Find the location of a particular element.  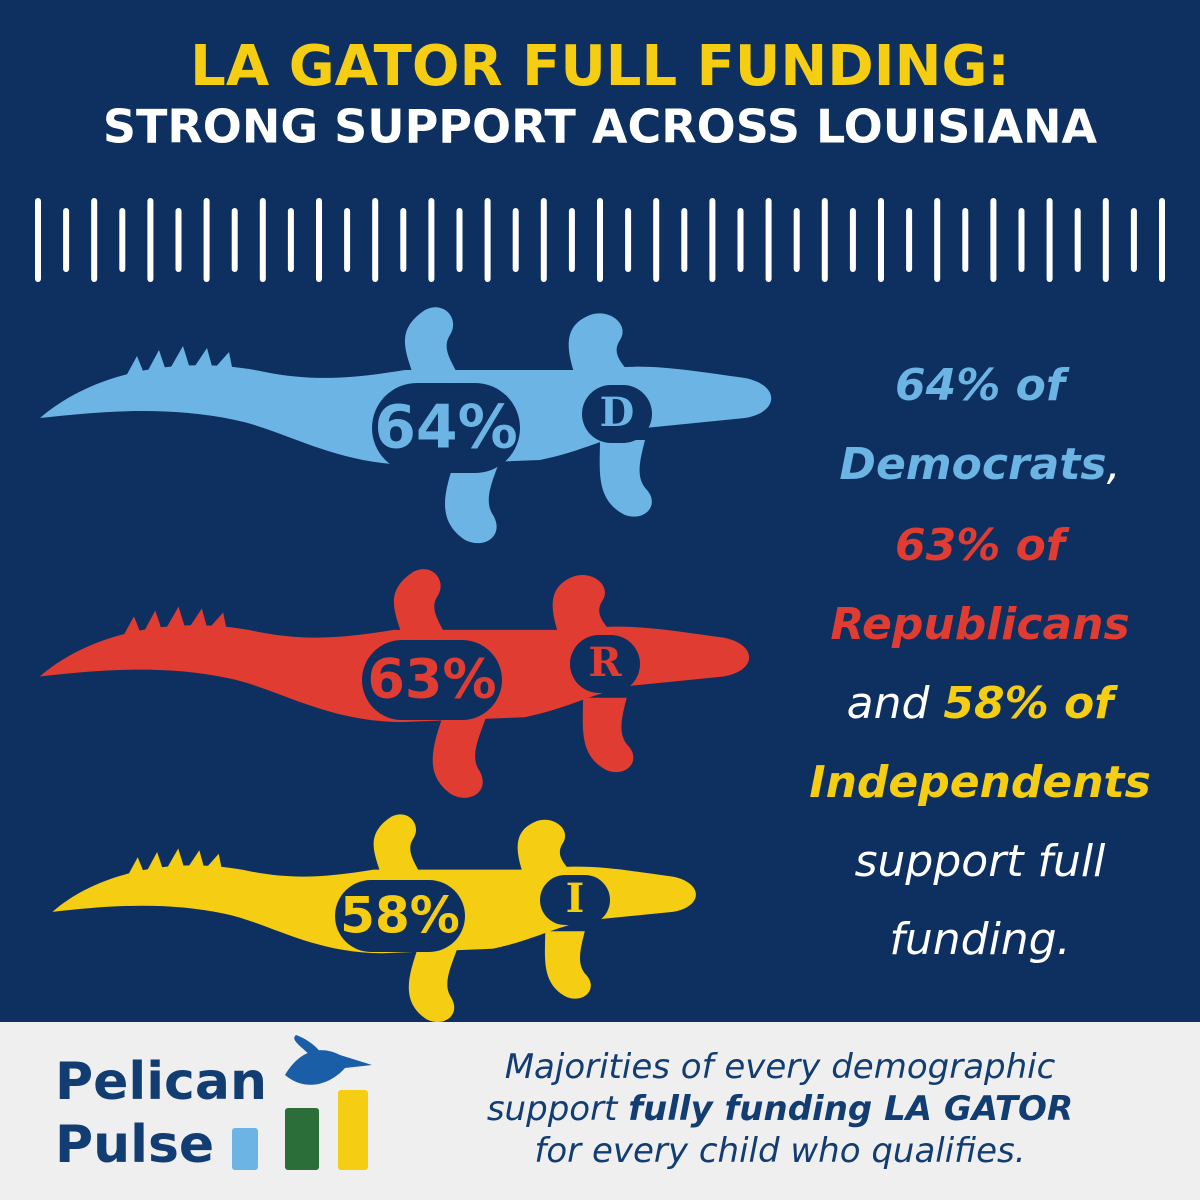

logo: Pelican Pulse is located at coordinates (213, 1105).